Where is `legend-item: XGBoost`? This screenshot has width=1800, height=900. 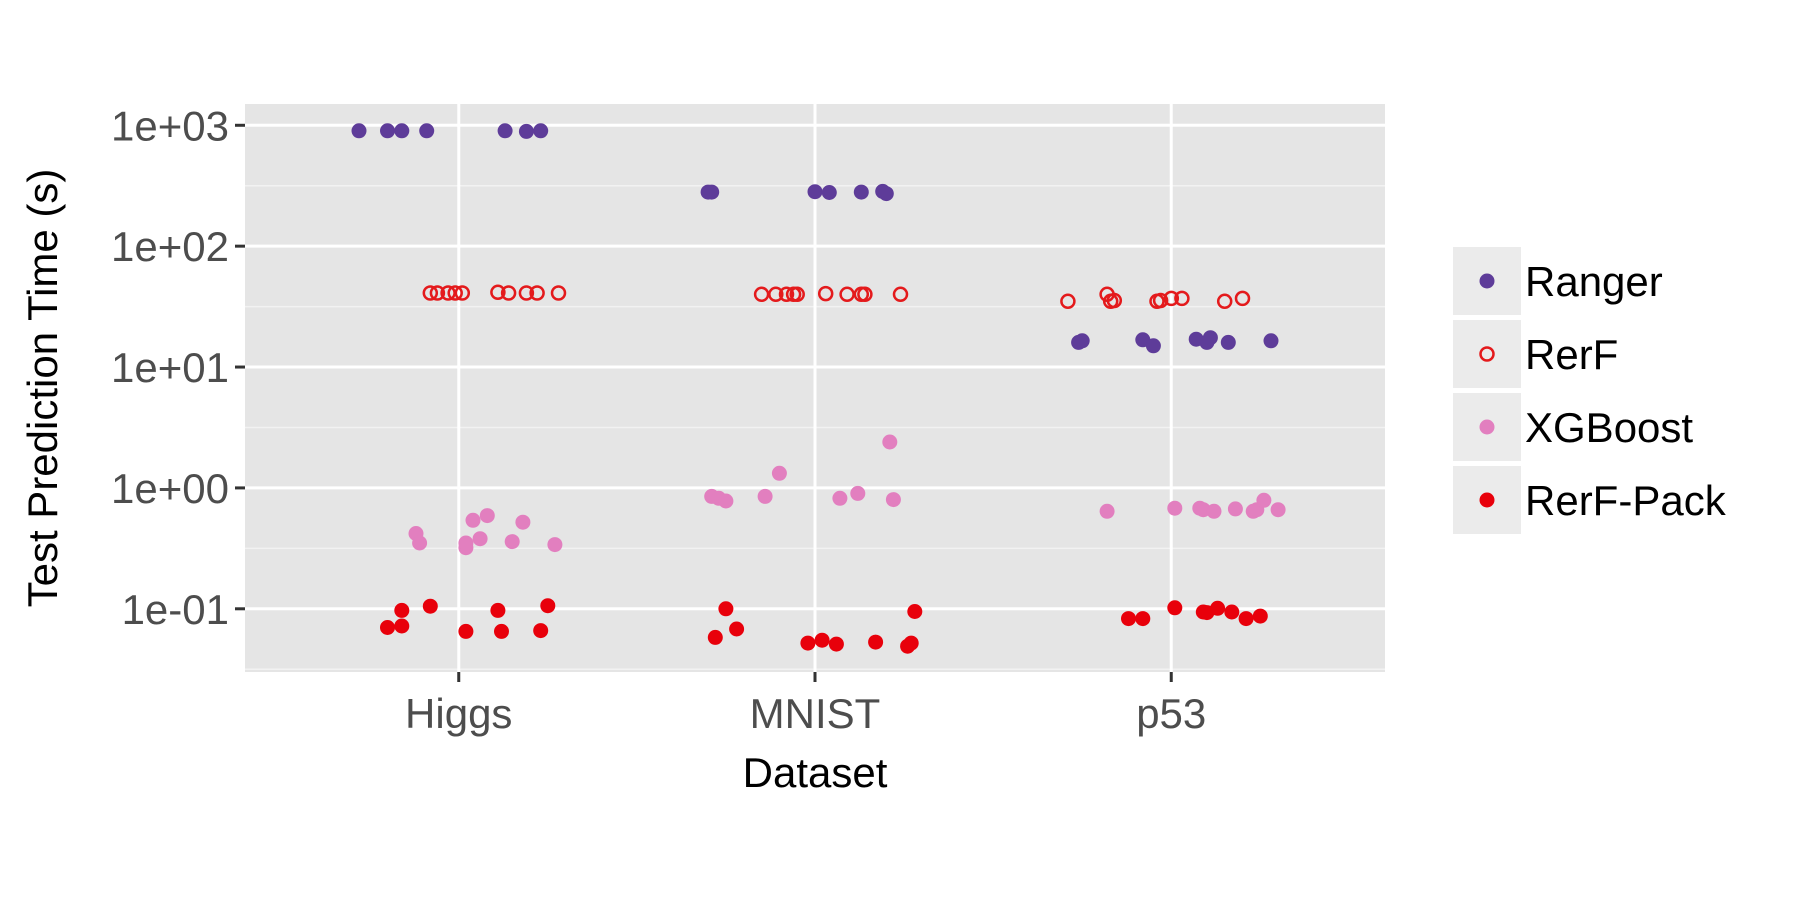
legend-item: XGBoost is located at coordinates (1573, 427).